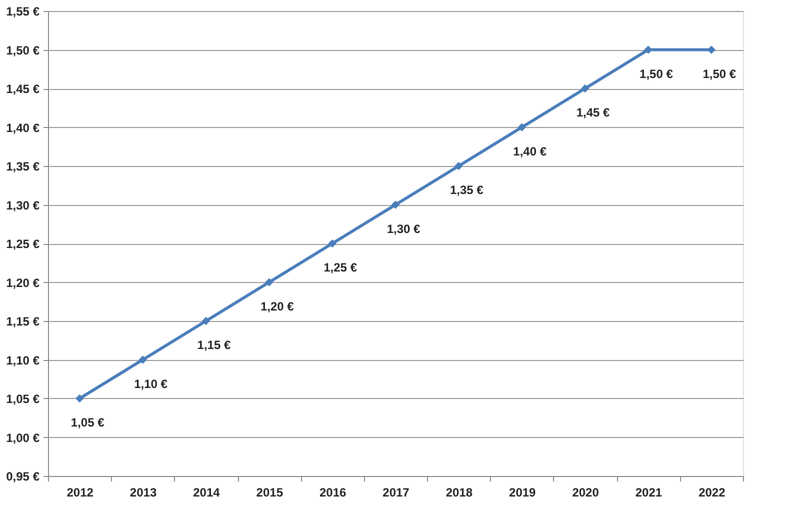 This screenshot has height=517, width=786. Describe the element at coordinates (23, 89) in the screenshot. I see `y-tick-label: 1,45 €` at that location.